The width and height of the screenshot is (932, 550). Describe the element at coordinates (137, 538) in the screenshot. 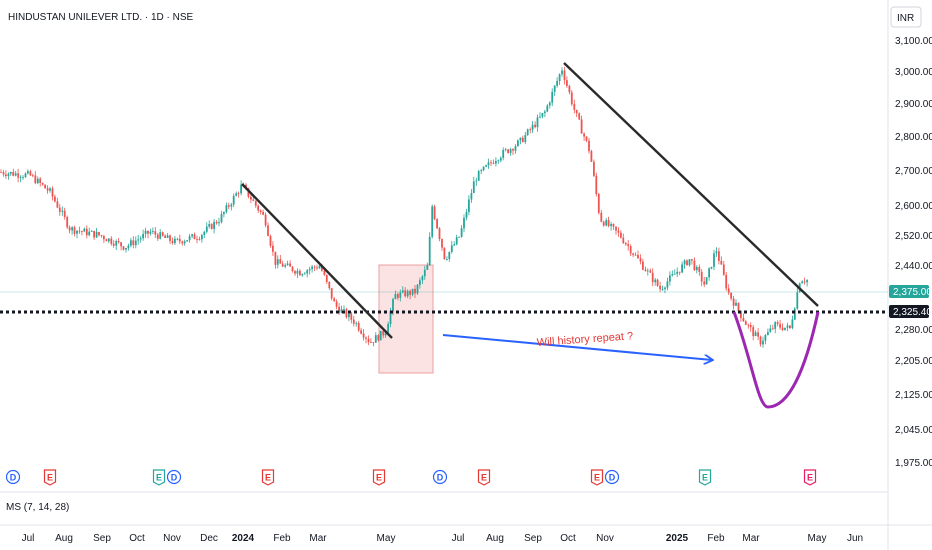

I see `x-tick-label: Oct` at that location.